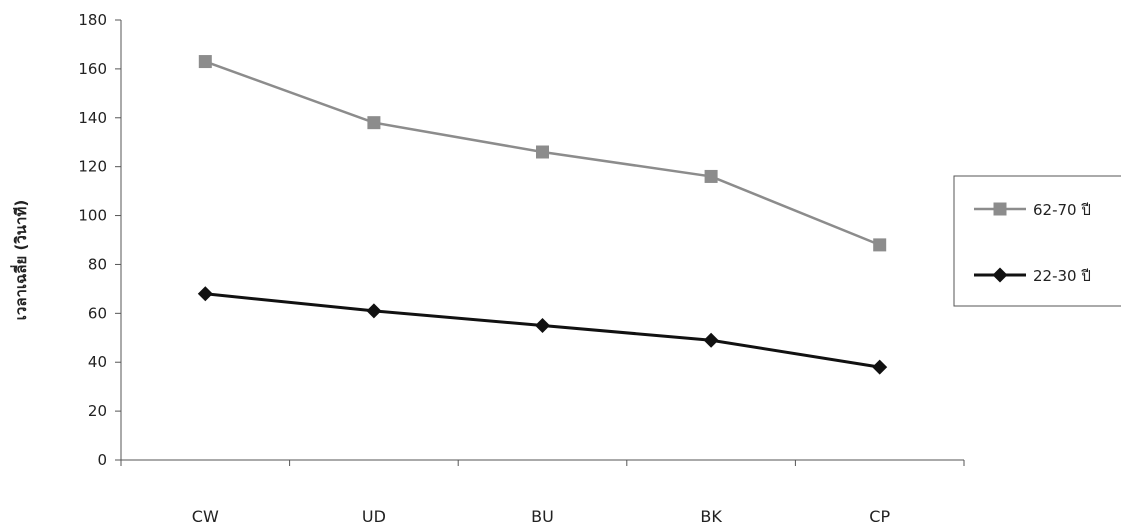  Describe the element at coordinates (97, 411) in the screenshot. I see `y-tick-label: 20` at that location.